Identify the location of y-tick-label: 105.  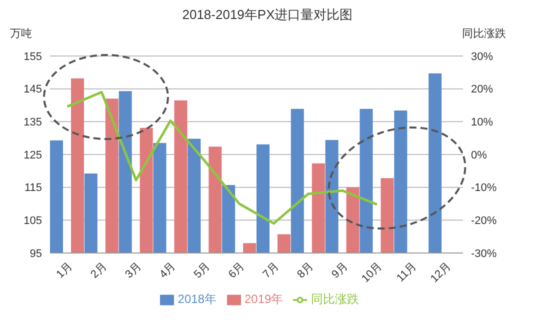
(33, 221).